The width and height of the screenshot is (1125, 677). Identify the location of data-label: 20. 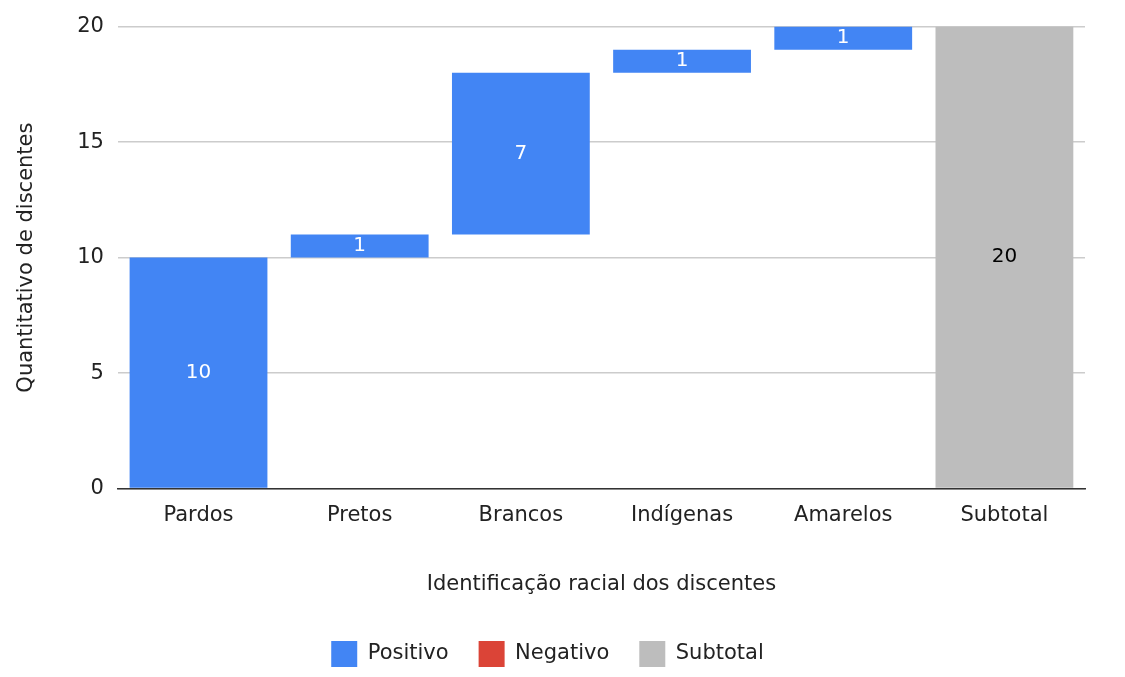
(1004, 255).